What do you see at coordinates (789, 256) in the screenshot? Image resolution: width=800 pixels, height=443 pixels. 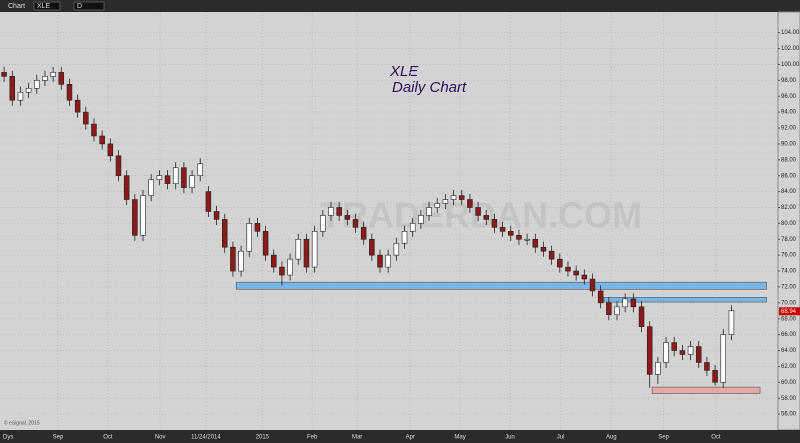 I see `y-tick-label: 76.00` at bounding box center [789, 256].